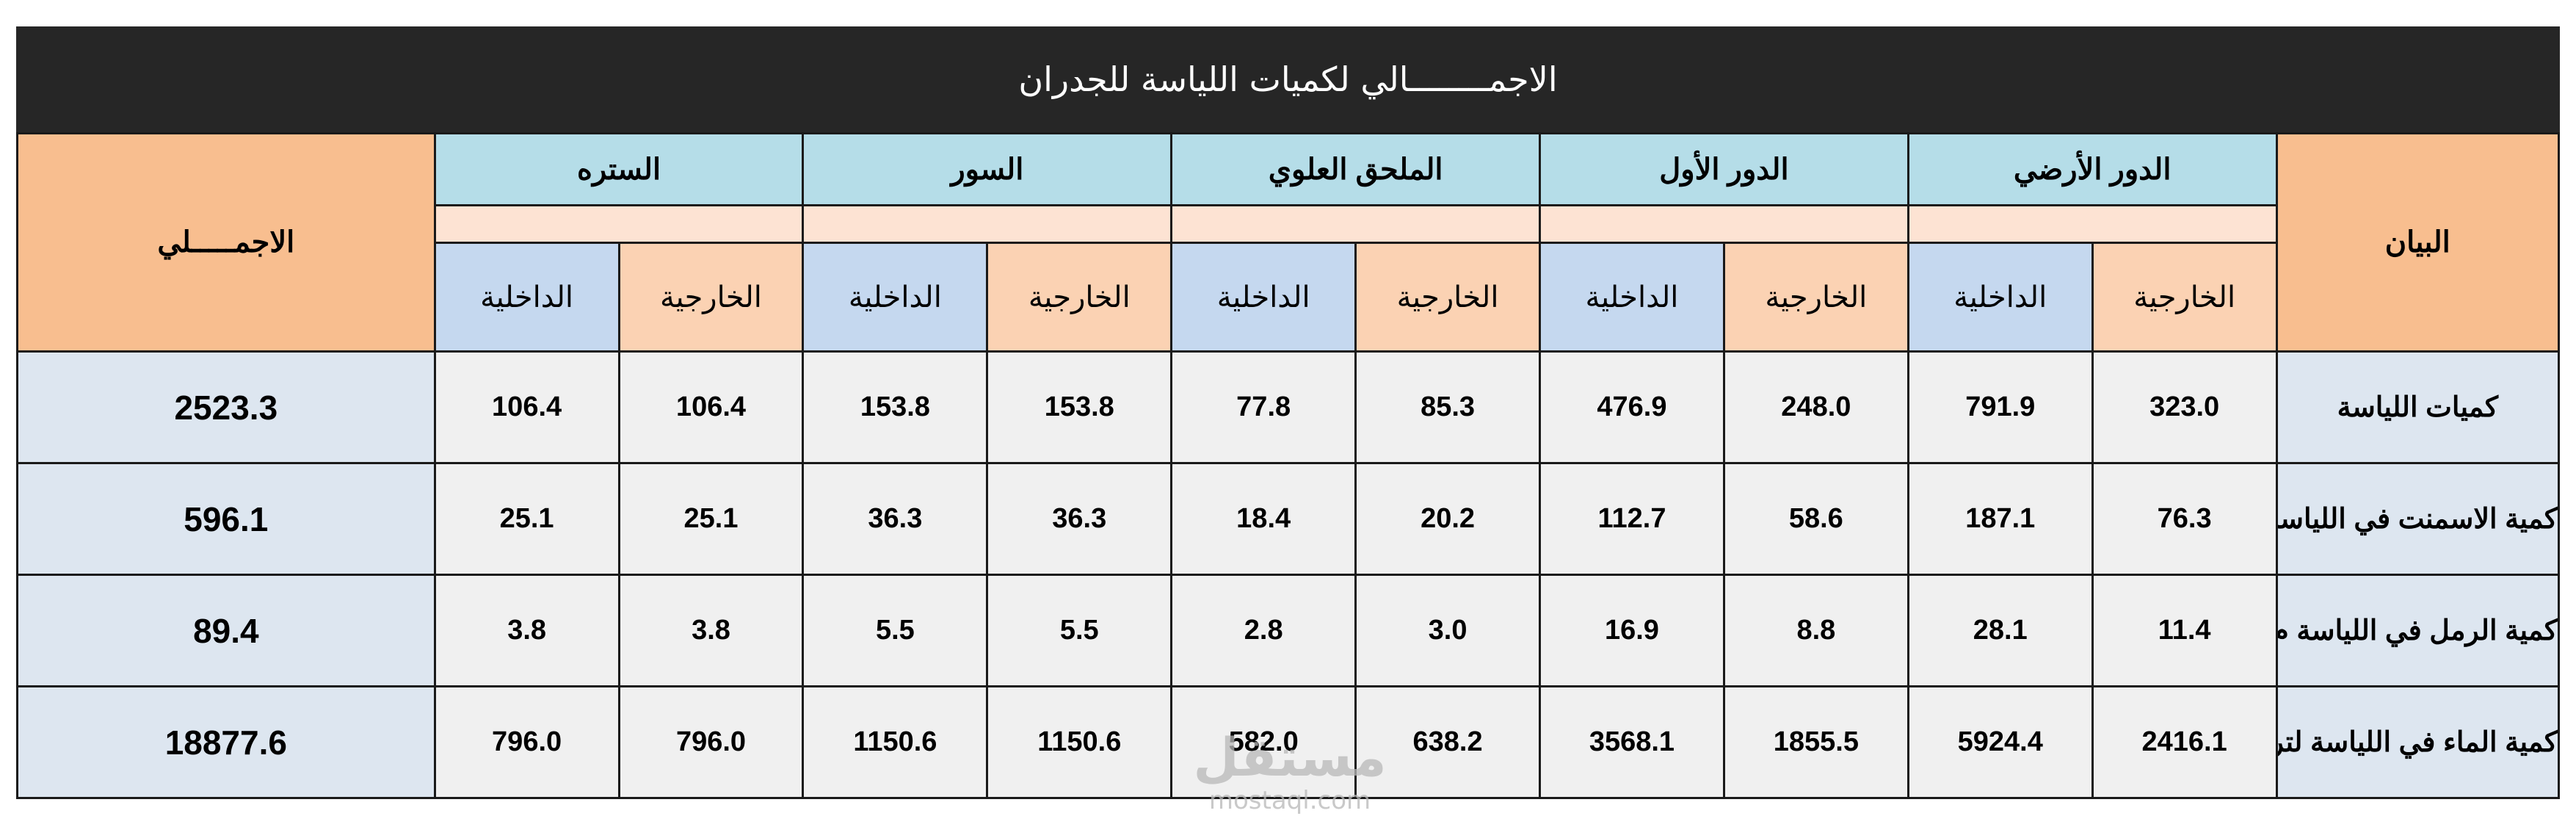 The width and height of the screenshot is (2576, 816). I want to click on value-cell: 2416.1, so click(2184, 742).